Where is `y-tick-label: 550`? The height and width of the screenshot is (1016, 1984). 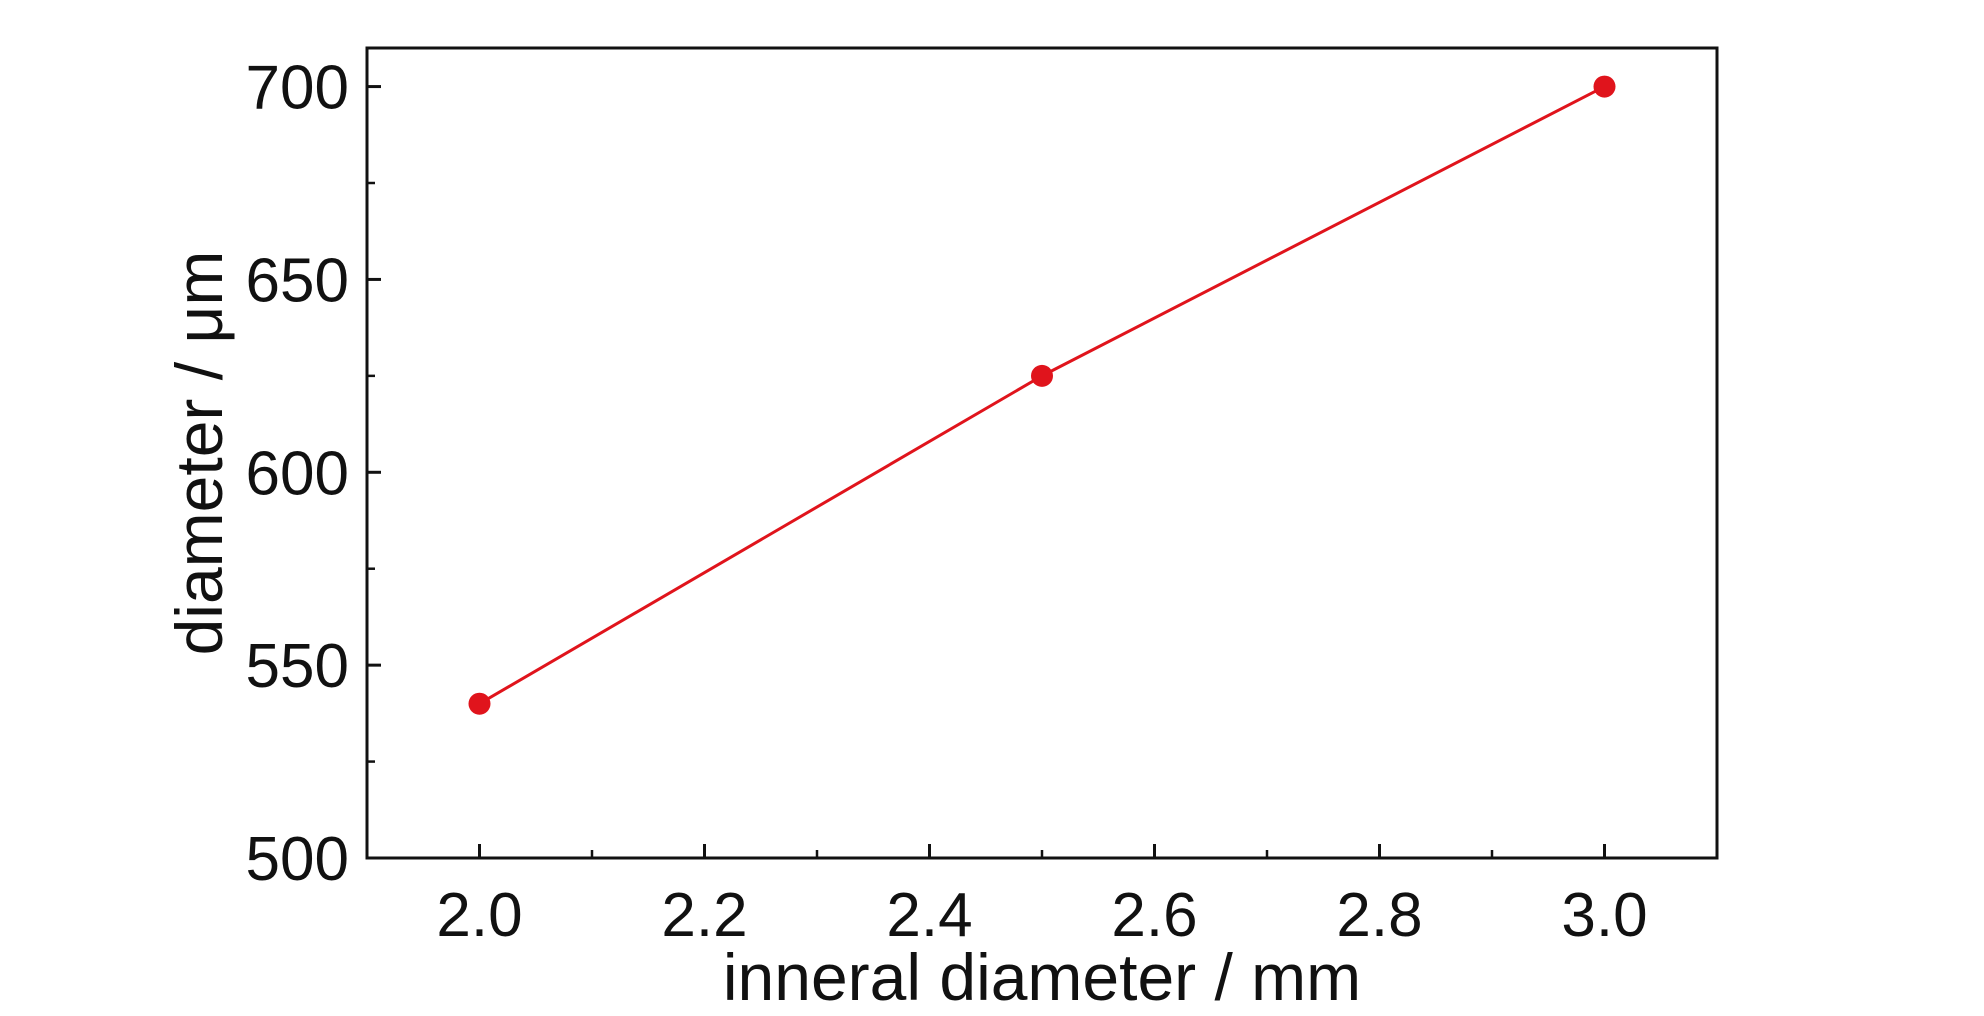
y-tick-label: 550 is located at coordinates (297, 666).